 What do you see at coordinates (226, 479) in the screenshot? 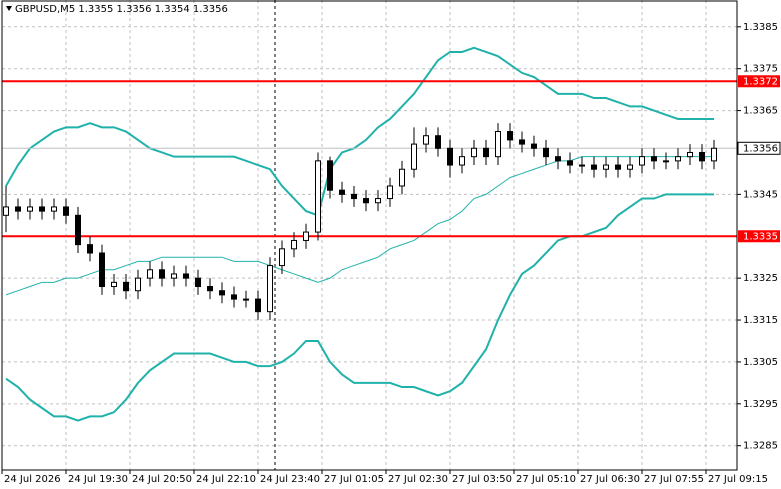
I see `x-tick-label: 24 Jul 22:10` at bounding box center [226, 479].